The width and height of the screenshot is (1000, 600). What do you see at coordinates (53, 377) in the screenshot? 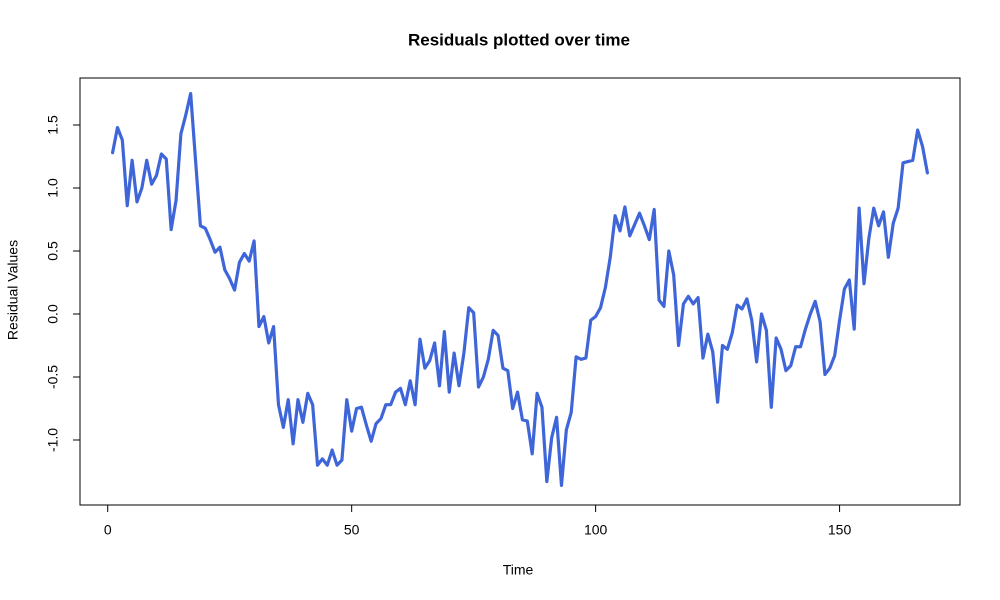
I see `y-tick-label: -0.5` at bounding box center [53, 377].